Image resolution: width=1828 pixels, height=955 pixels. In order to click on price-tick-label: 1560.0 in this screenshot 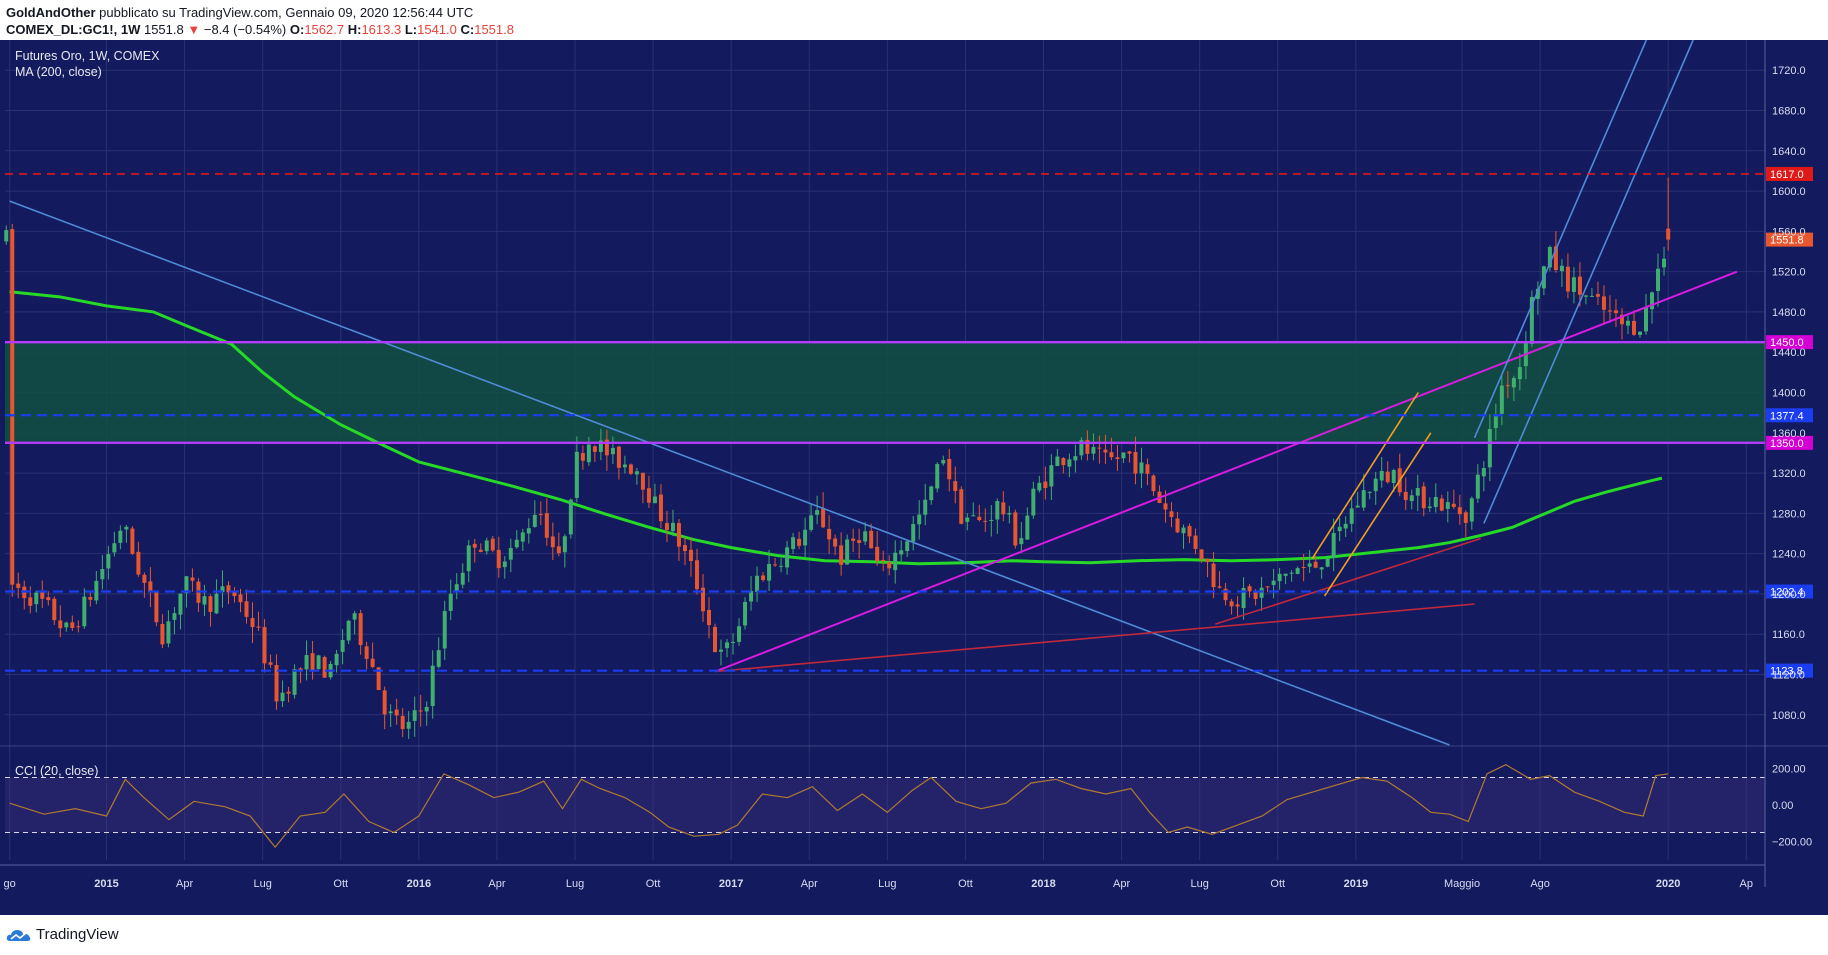, I will do `click(1789, 232)`.